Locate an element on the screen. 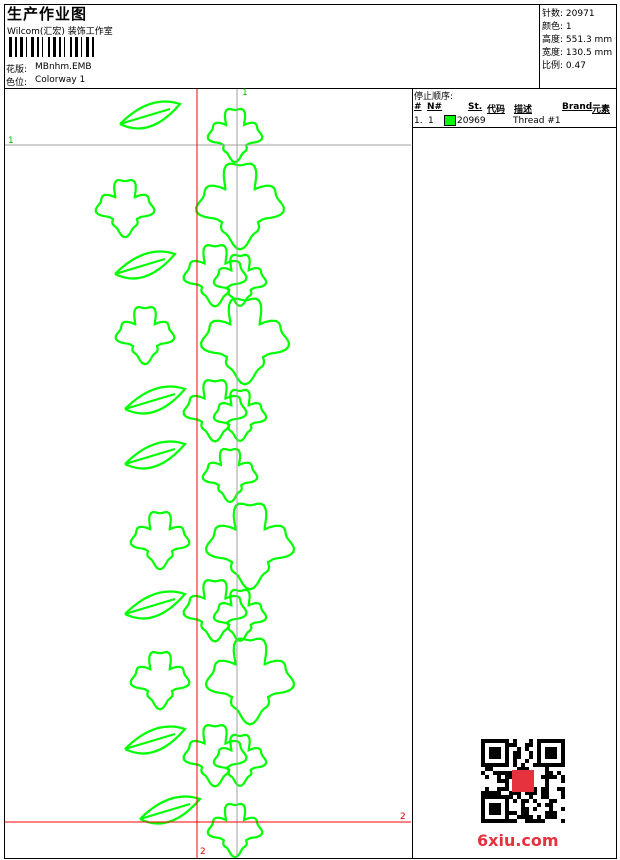 The height and width of the screenshot is (860, 620). qr-code is located at coordinates (523, 781).